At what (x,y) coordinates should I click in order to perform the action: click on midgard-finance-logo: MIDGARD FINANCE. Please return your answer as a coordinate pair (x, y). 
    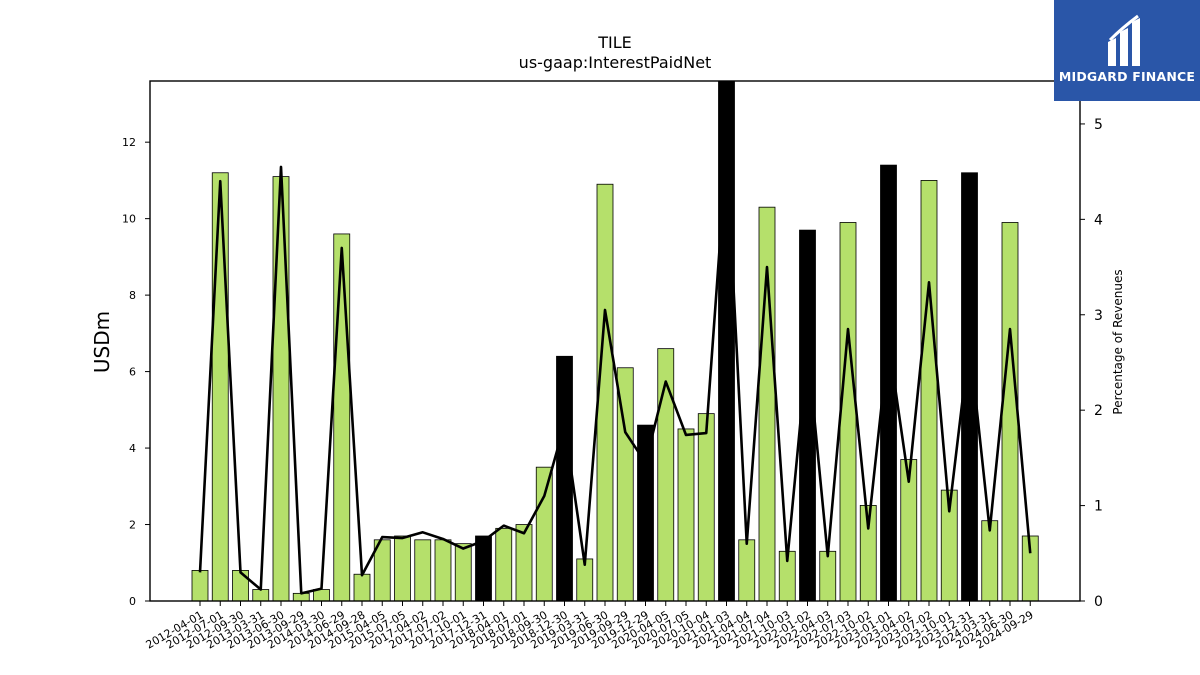
    Looking at the image, I should click on (1127, 50).